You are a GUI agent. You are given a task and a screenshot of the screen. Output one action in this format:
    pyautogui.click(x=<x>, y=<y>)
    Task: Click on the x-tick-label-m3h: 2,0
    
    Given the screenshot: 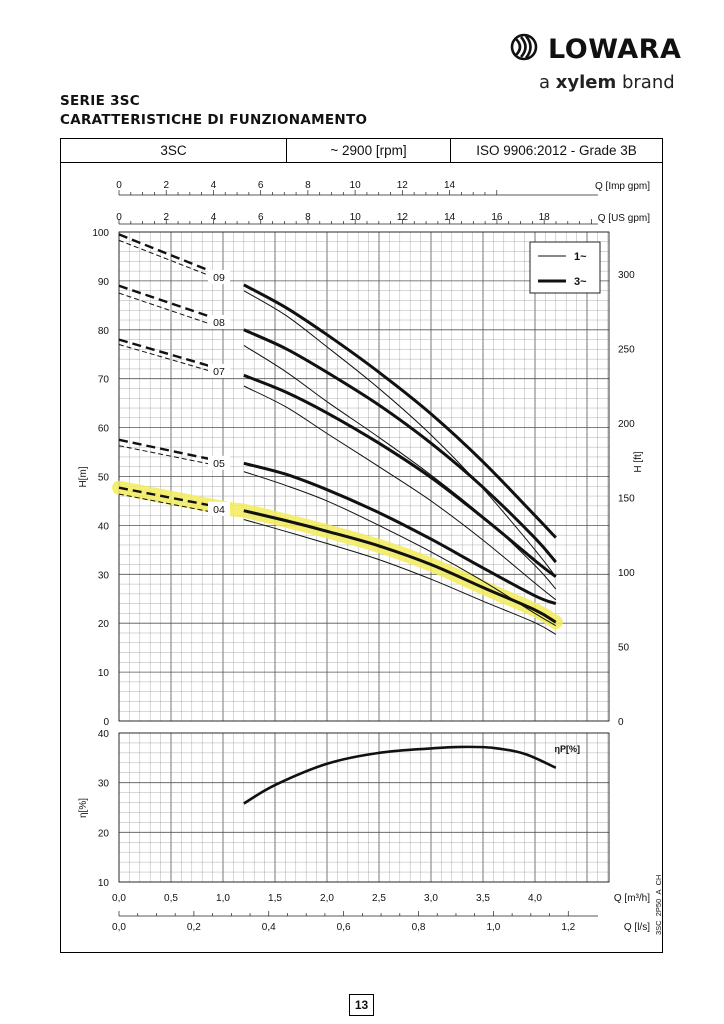 What is the action you would take?
    pyautogui.click(x=327, y=898)
    